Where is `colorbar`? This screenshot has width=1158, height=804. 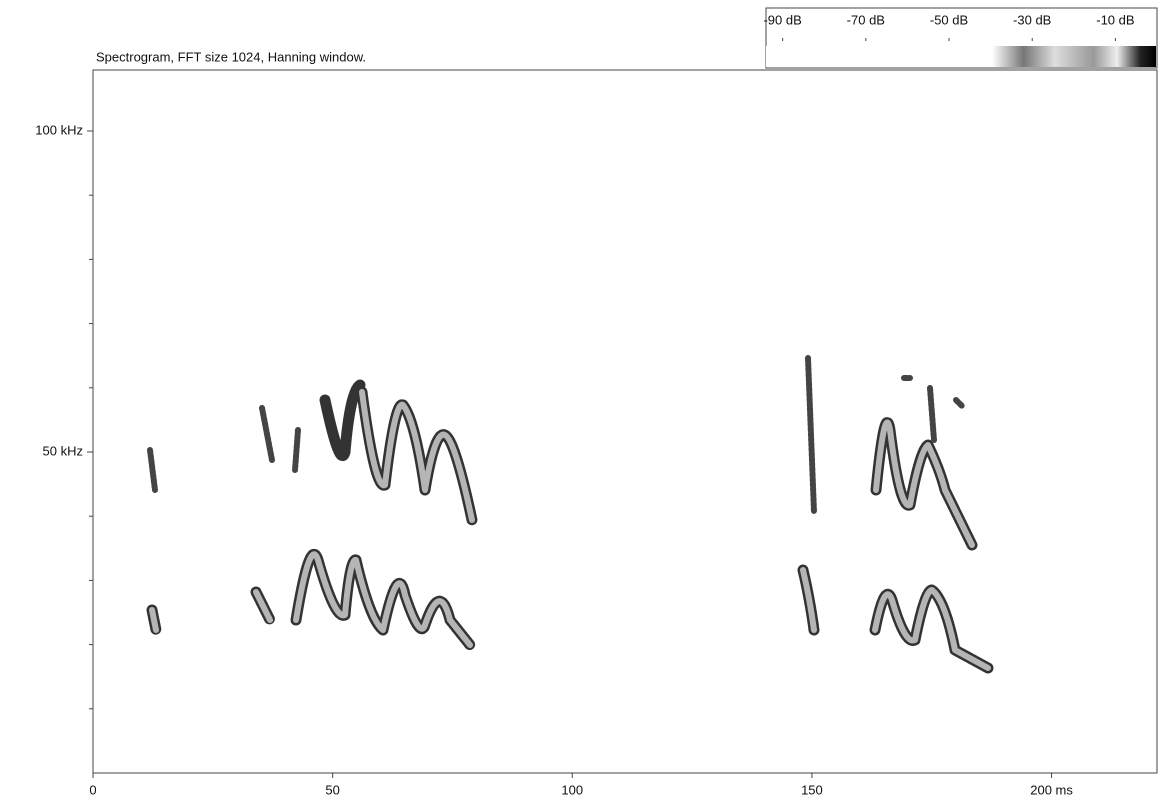
colorbar is located at coordinates (961, 56).